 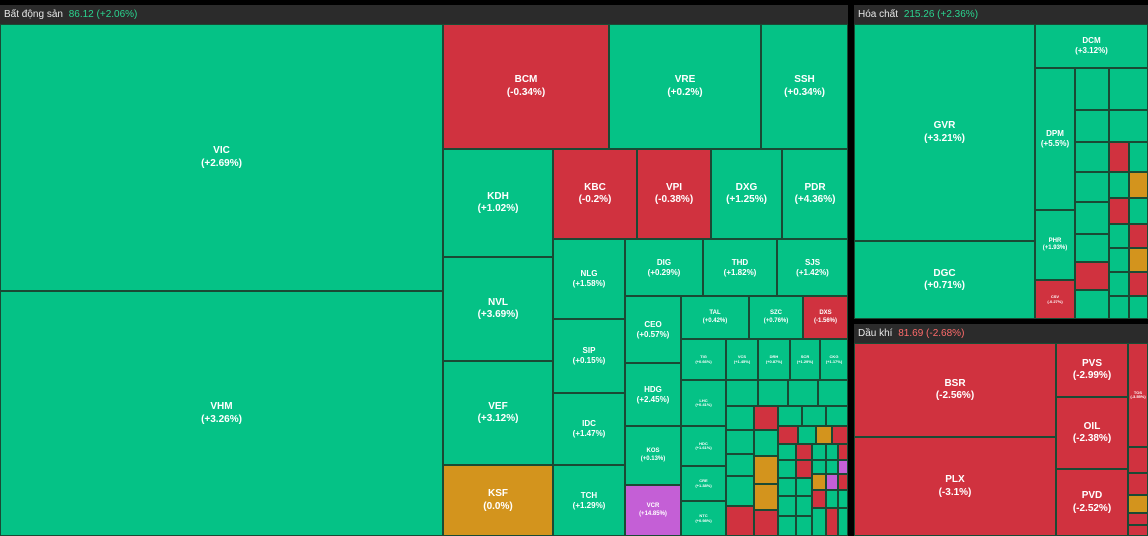 What do you see at coordinates (424, 14) in the screenshot?
I see `sector-header: Bất động sản 86.12 (+2.06%)` at bounding box center [424, 14].